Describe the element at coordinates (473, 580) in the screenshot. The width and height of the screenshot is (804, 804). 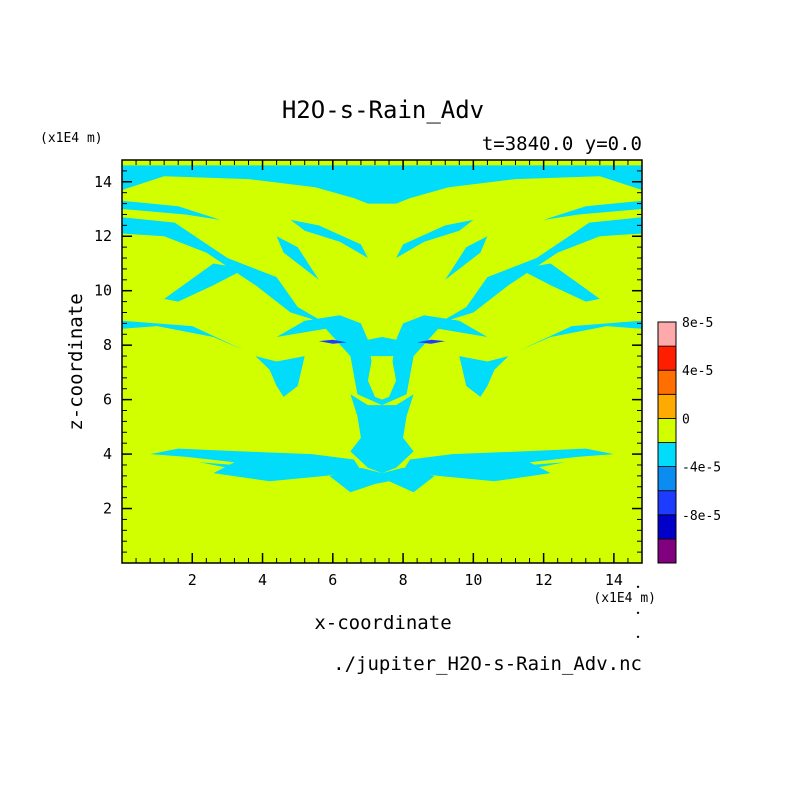
I see `x-tick-label: 10` at that location.